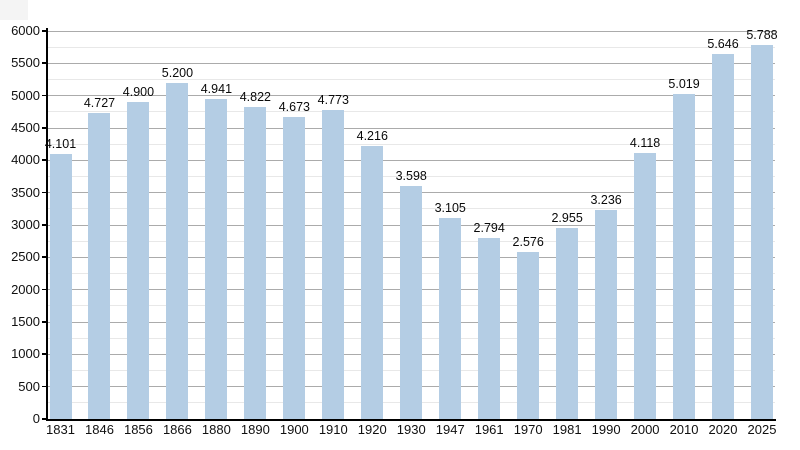  What do you see at coordinates (411, 429) in the screenshot?
I see `x-axis-label: 1930` at bounding box center [411, 429].